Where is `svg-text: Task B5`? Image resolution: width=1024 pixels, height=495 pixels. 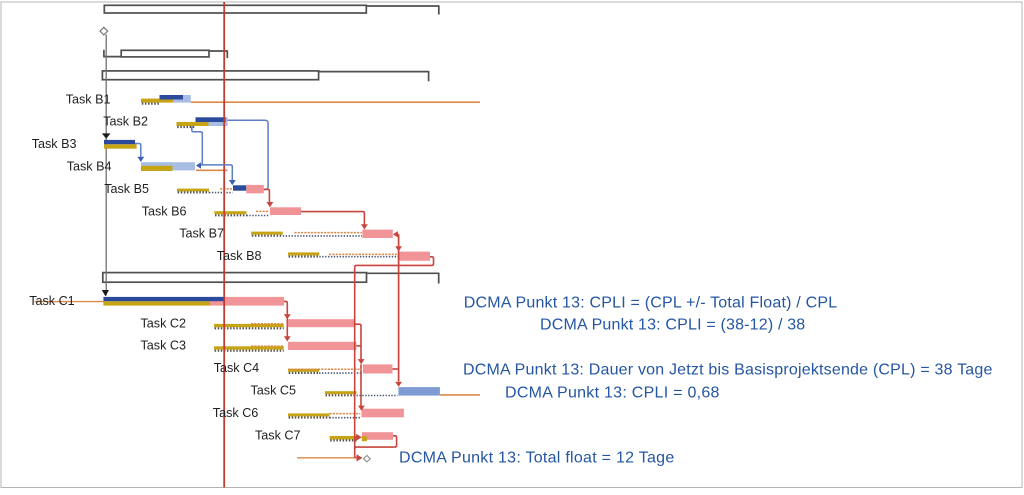 svg-text: Task B5 is located at coordinates (126, 189).